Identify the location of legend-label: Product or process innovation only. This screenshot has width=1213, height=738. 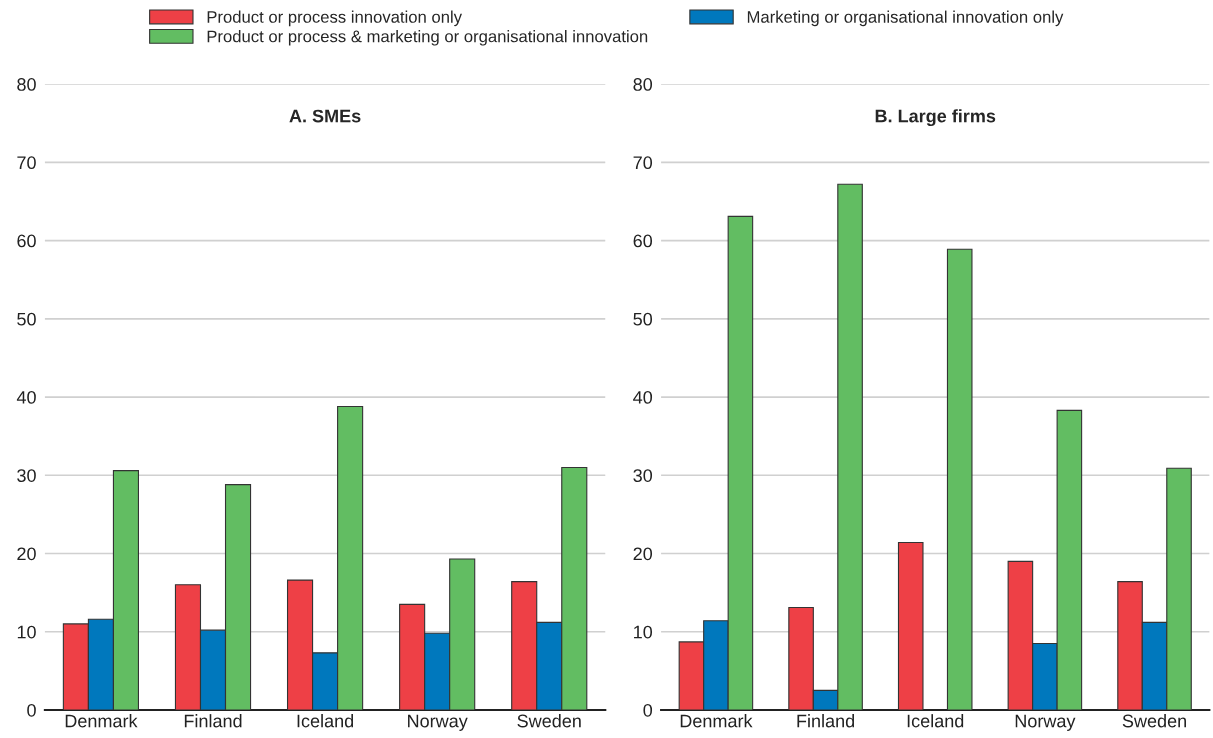
(334, 18).